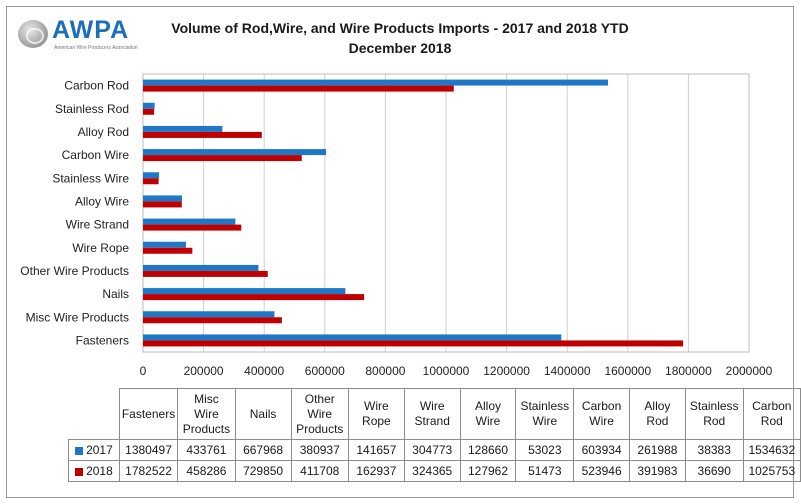  What do you see at coordinates (100, 248) in the screenshot?
I see `category-label: Wire Rope` at bounding box center [100, 248].